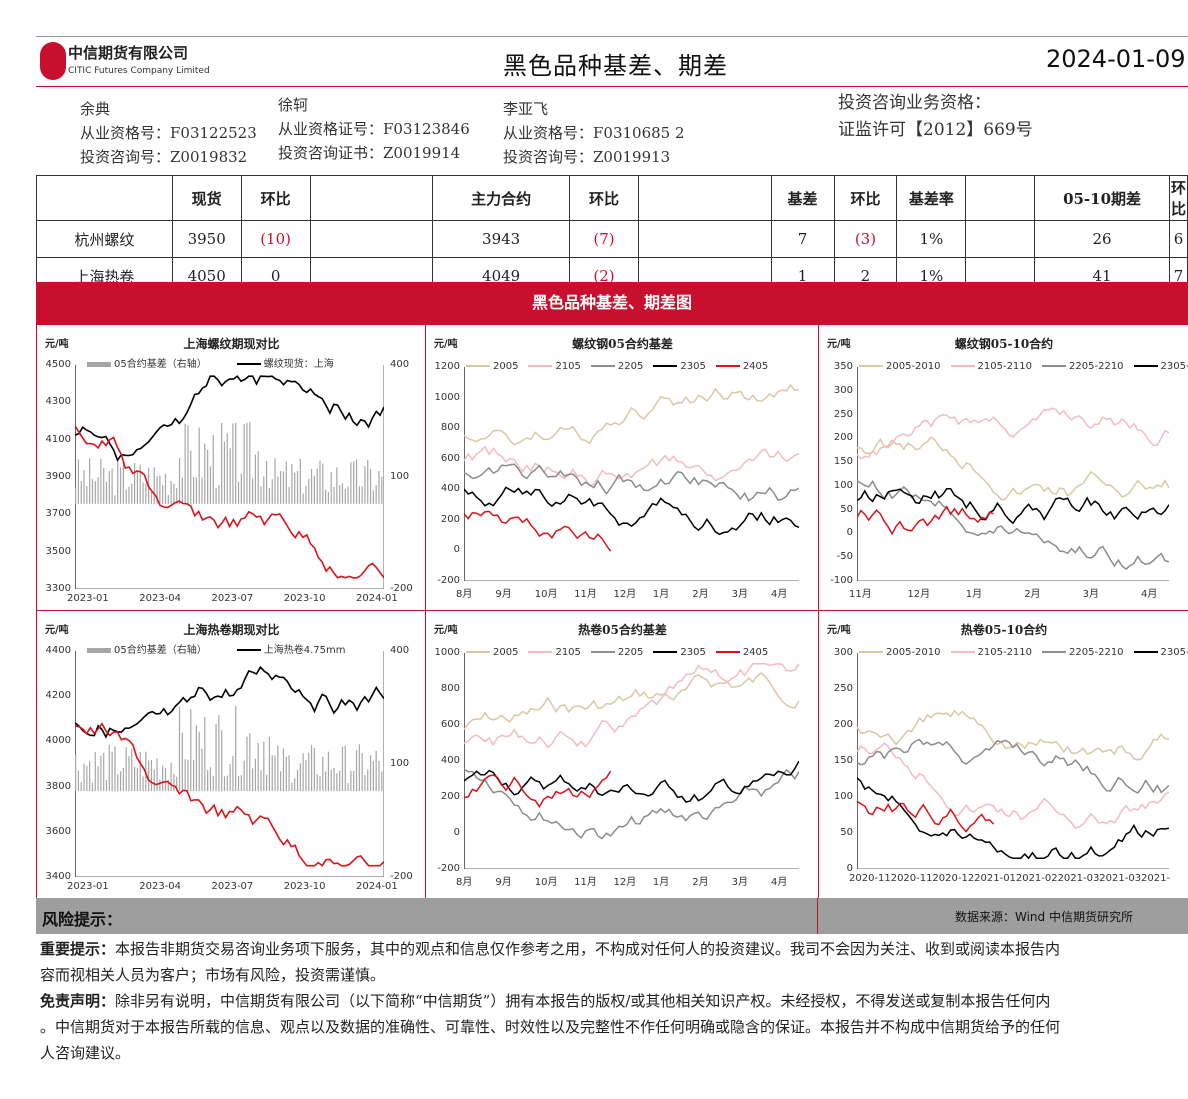 The height and width of the screenshot is (1099, 1188). What do you see at coordinates (95, 109) in the screenshot?
I see `analyst-1-name: 余典` at bounding box center [95, 109].